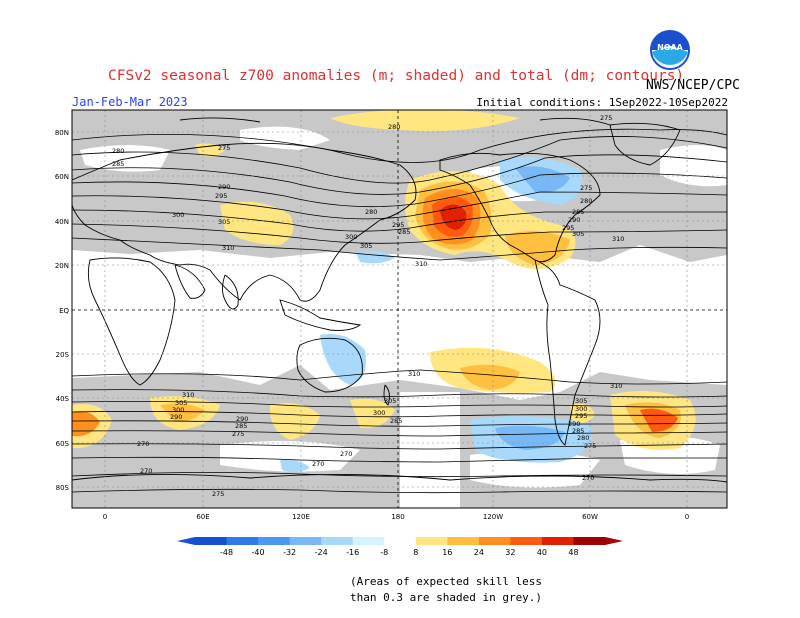 The height and width of the screenshot is (618, 800). I want to click on colorbar-tick-label: -40, so click(258, 552).